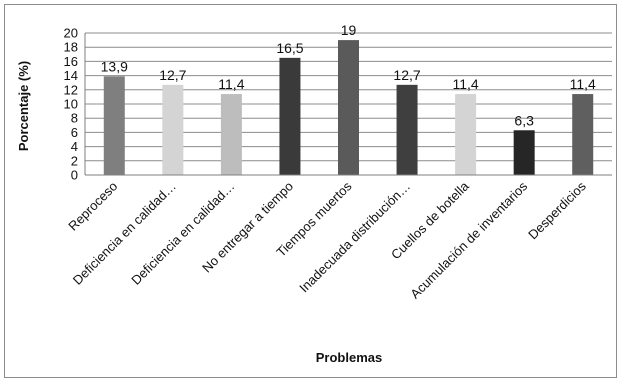 Image resolution: width=623 pixels, height=383 pixels. I want to click on y-tick-label: 8, so click(74, 118).